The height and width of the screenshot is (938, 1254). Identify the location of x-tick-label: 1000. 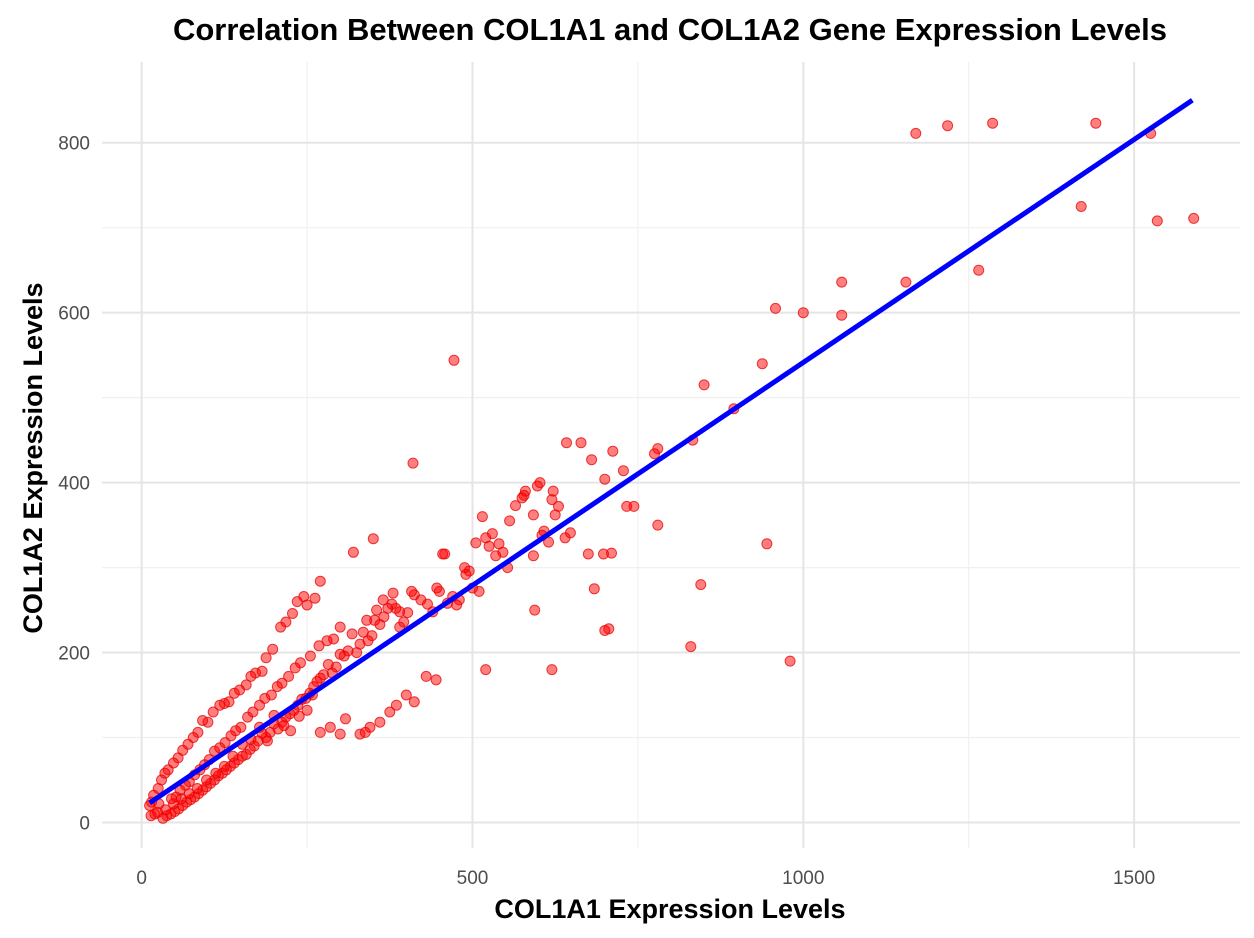
(803, 878).